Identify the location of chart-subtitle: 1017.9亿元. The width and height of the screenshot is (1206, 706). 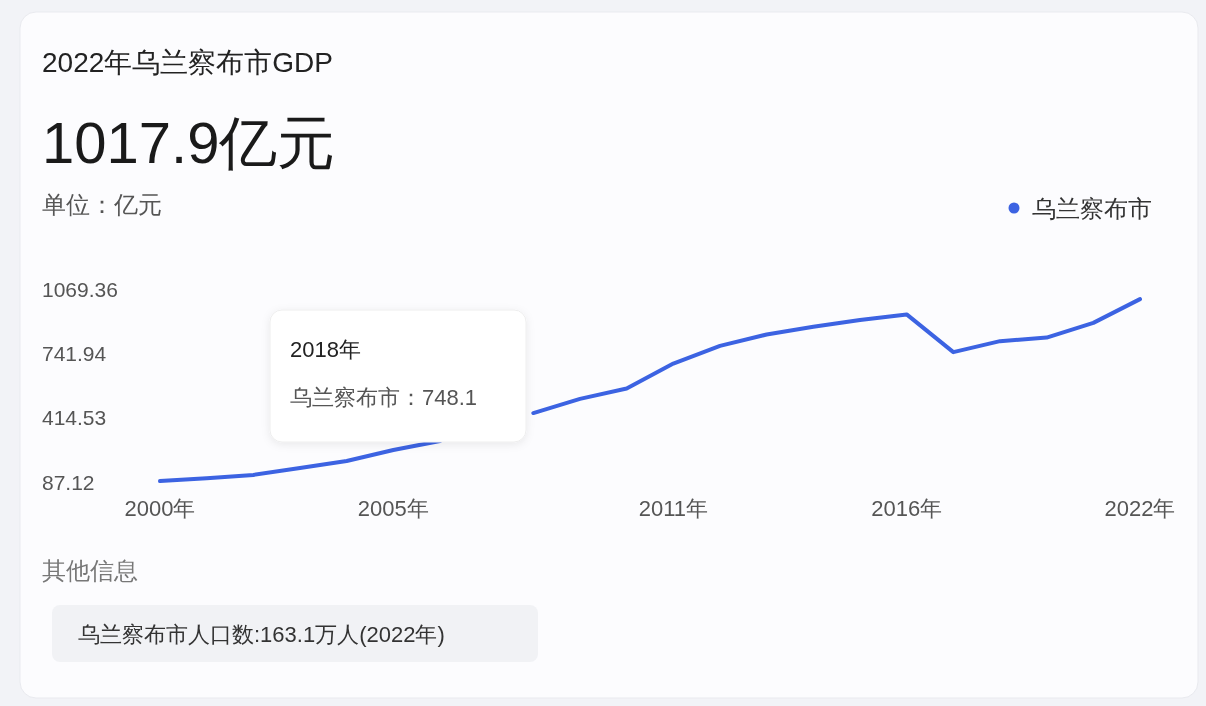
(189, 142).